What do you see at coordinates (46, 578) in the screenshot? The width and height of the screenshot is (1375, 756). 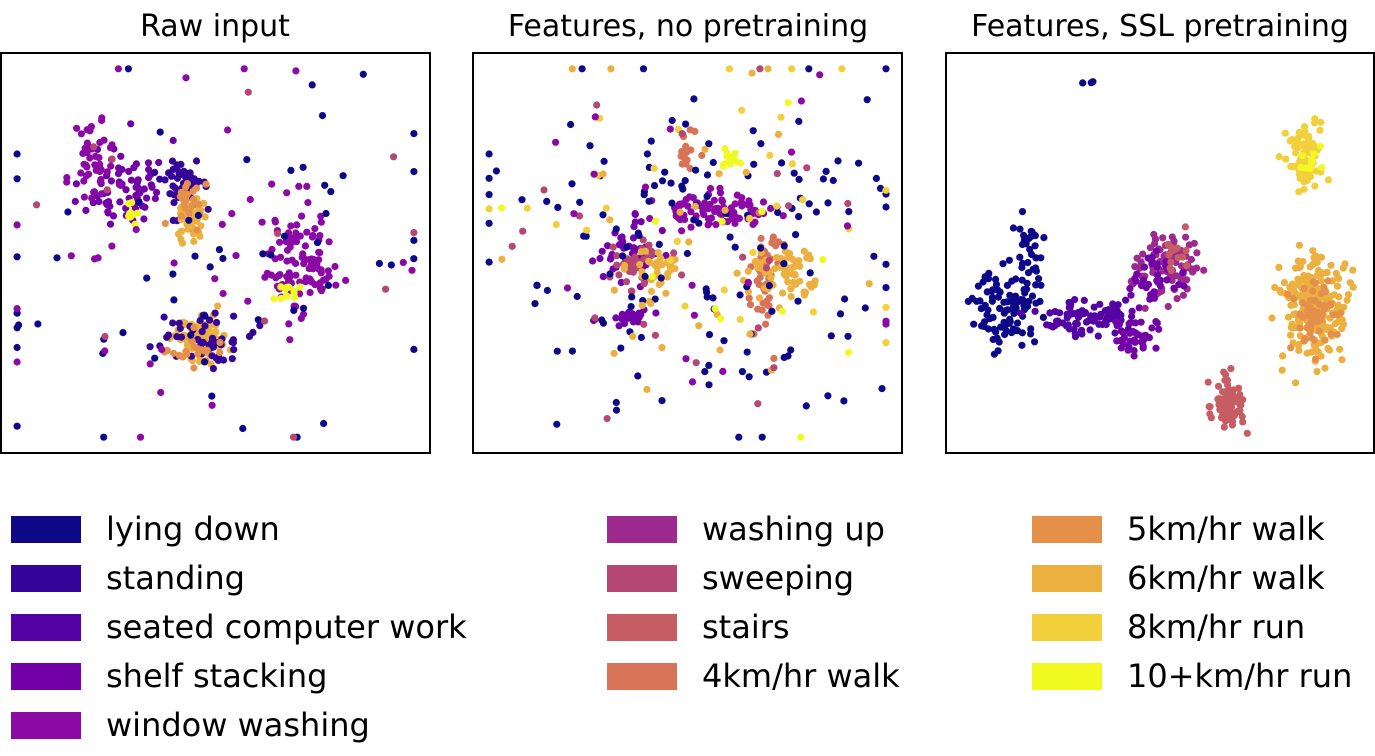 I see `legend-swatch` at bounding box center [46, 578].